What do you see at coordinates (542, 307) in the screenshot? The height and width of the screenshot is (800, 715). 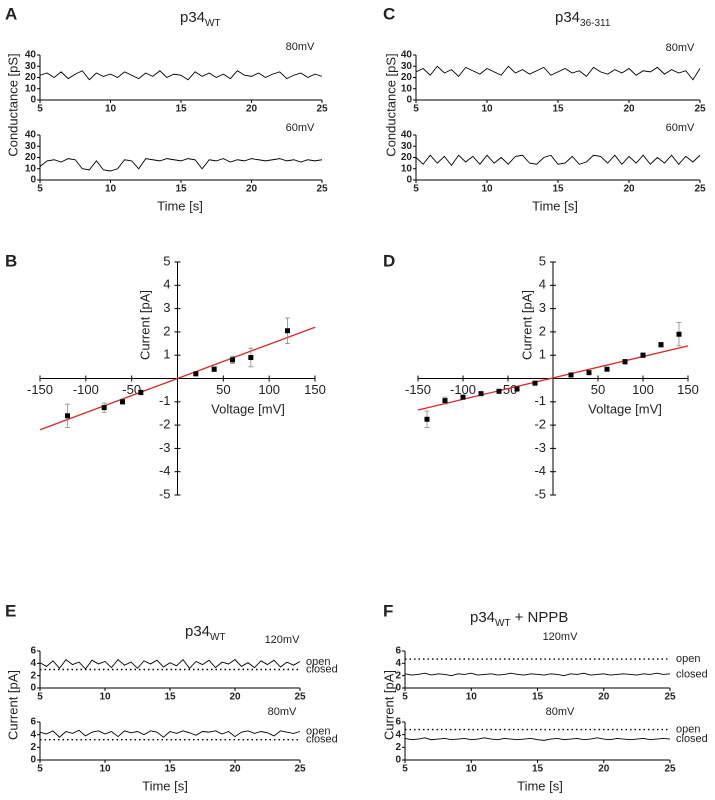 I see `y-tick-label: 3` at bounding box center [542, 307].